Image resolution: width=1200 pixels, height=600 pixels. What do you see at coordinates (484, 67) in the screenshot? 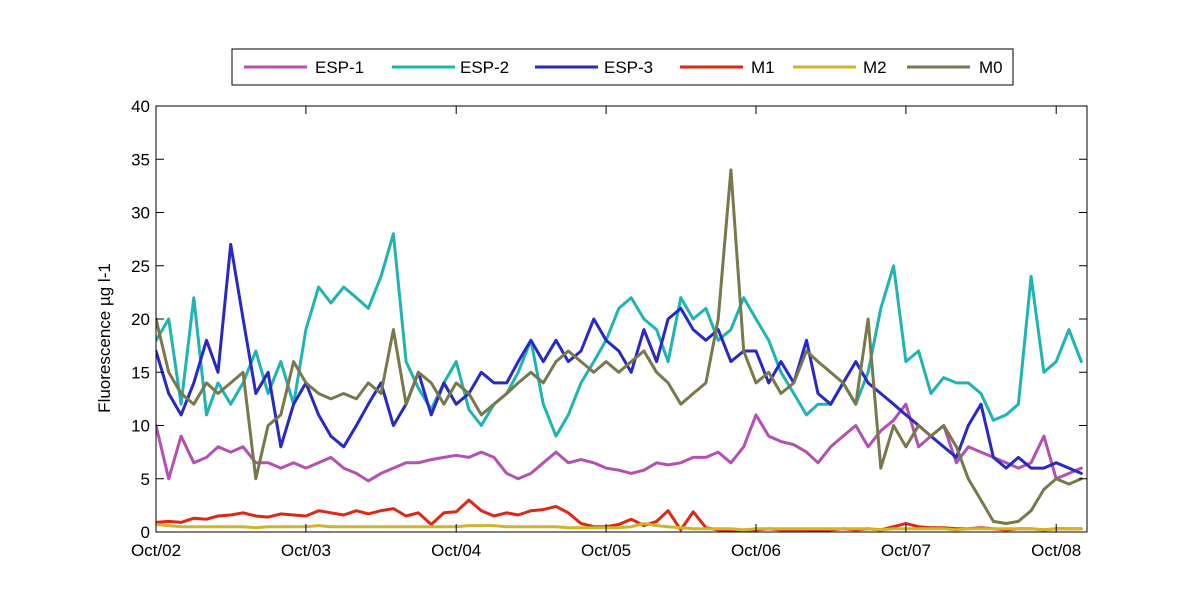
I see `legend-label-esp-2: ESP-2` at bounding box center [484, 67].